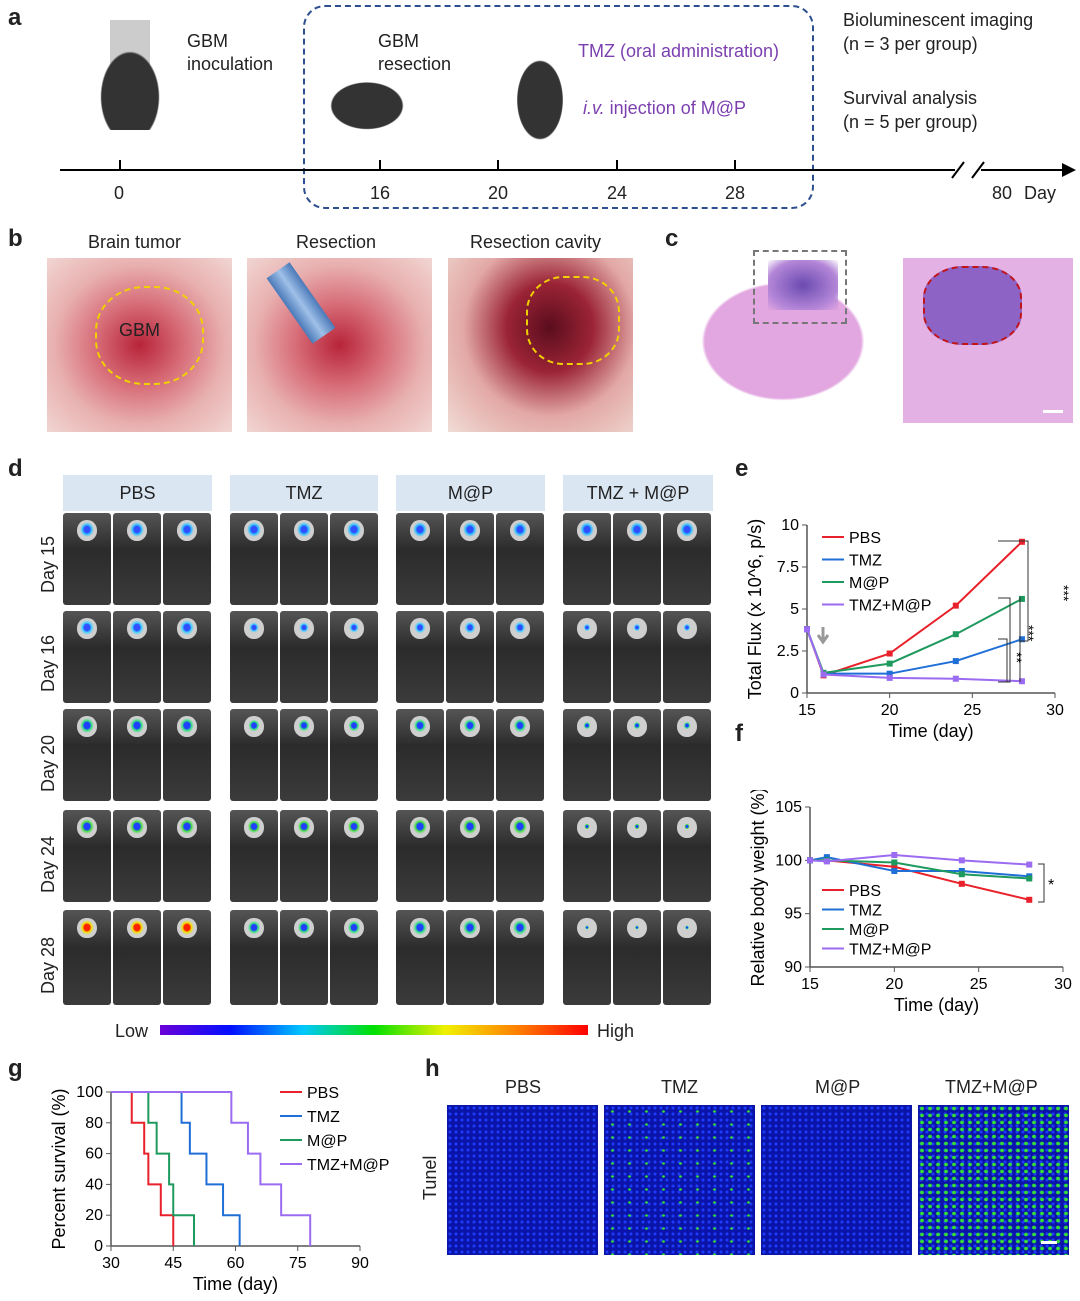 This screenshot has height=1301, width=1080. I want to click on group-header-tmz: TMZ, so click(304, 493).